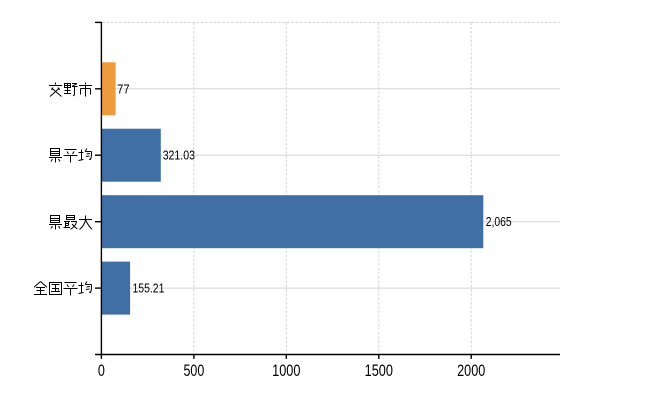 This screenshot has height=400, width=650. I want to click on svg-text: 1500, so click(379, 370).